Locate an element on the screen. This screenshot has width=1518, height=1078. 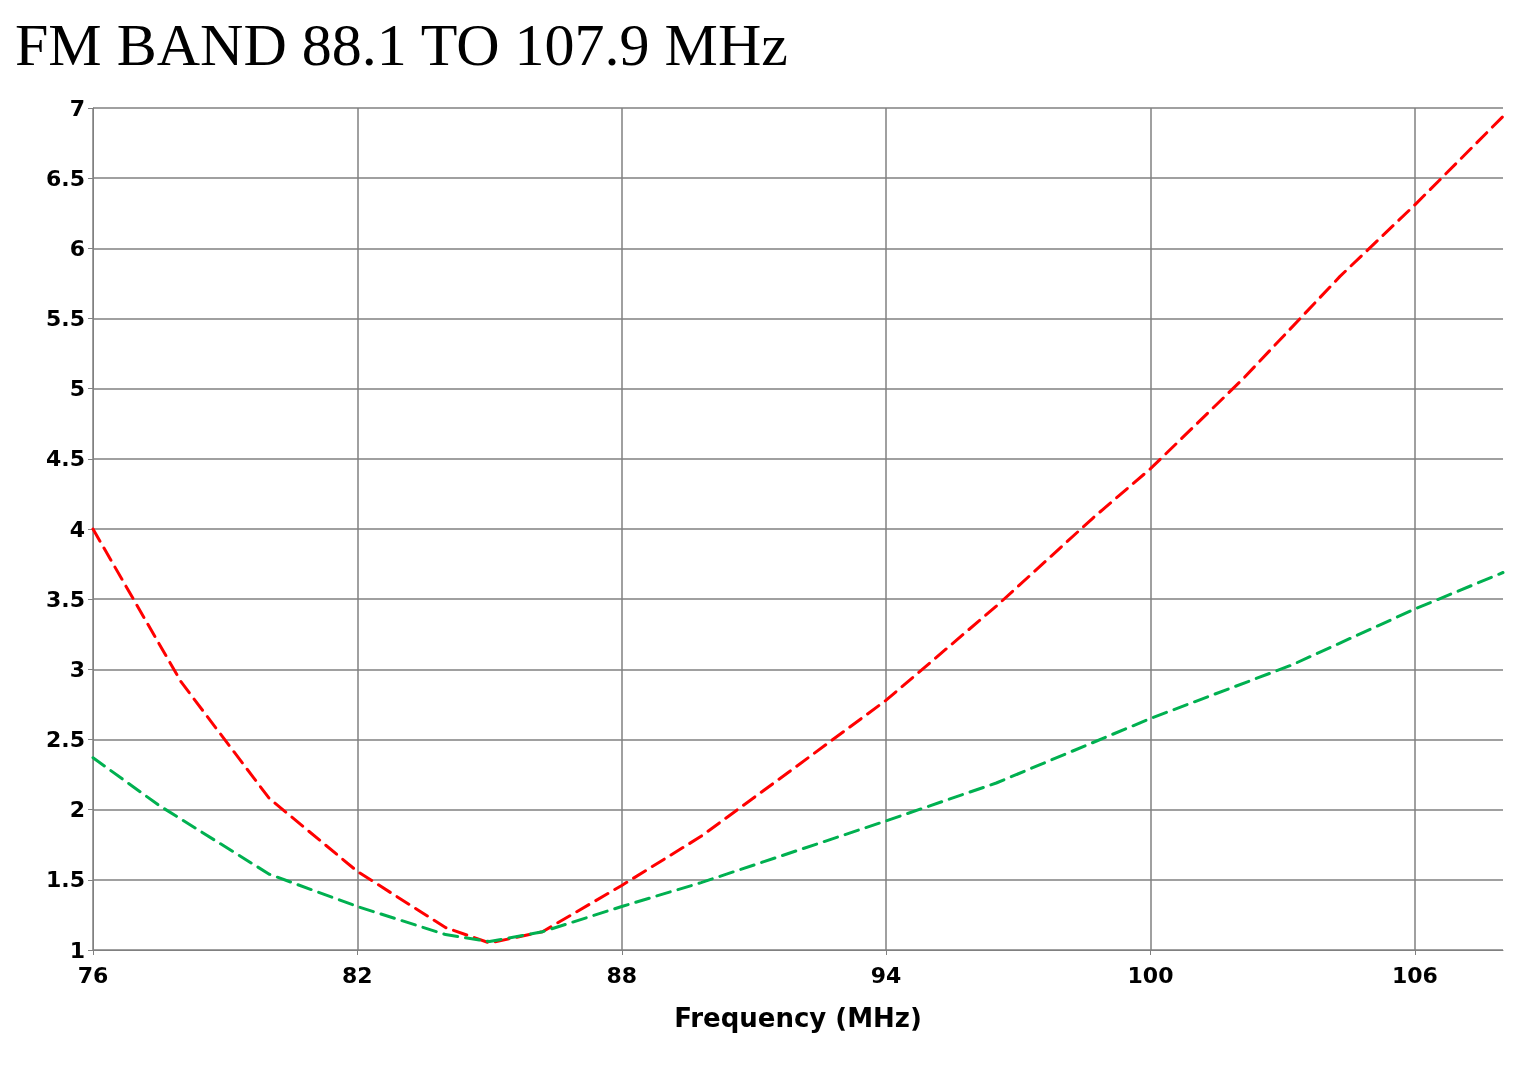
x-tick-label: 88 is located at coordinates (622, 975).